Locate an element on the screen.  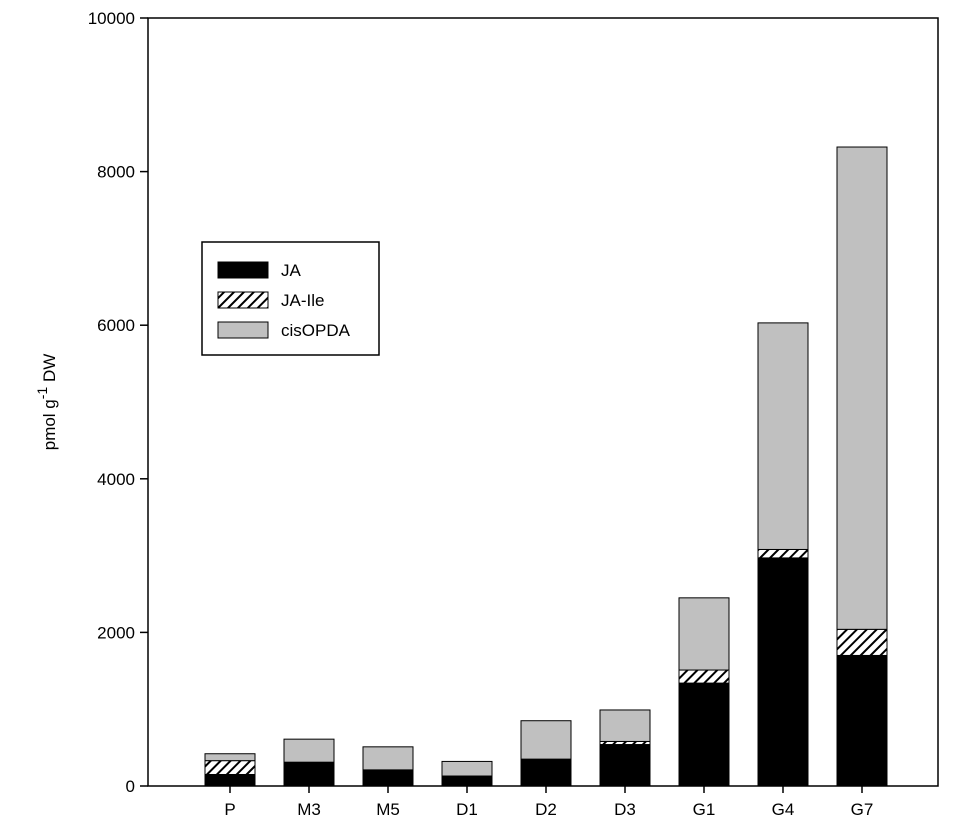
x-tick-label: G7 is located at coordinates (862, 809).